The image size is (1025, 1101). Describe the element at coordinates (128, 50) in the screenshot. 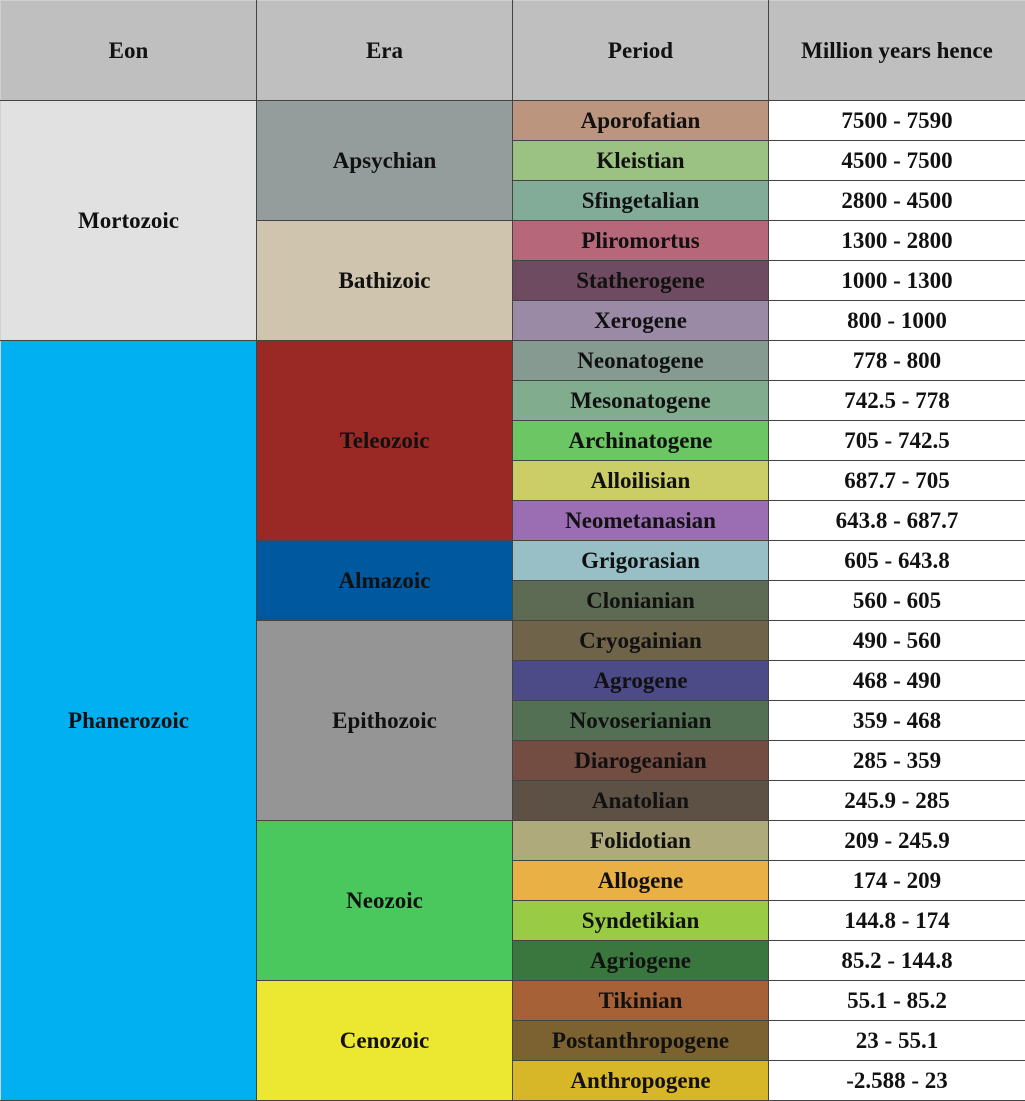

I see `header-eon: Eon` at that location.